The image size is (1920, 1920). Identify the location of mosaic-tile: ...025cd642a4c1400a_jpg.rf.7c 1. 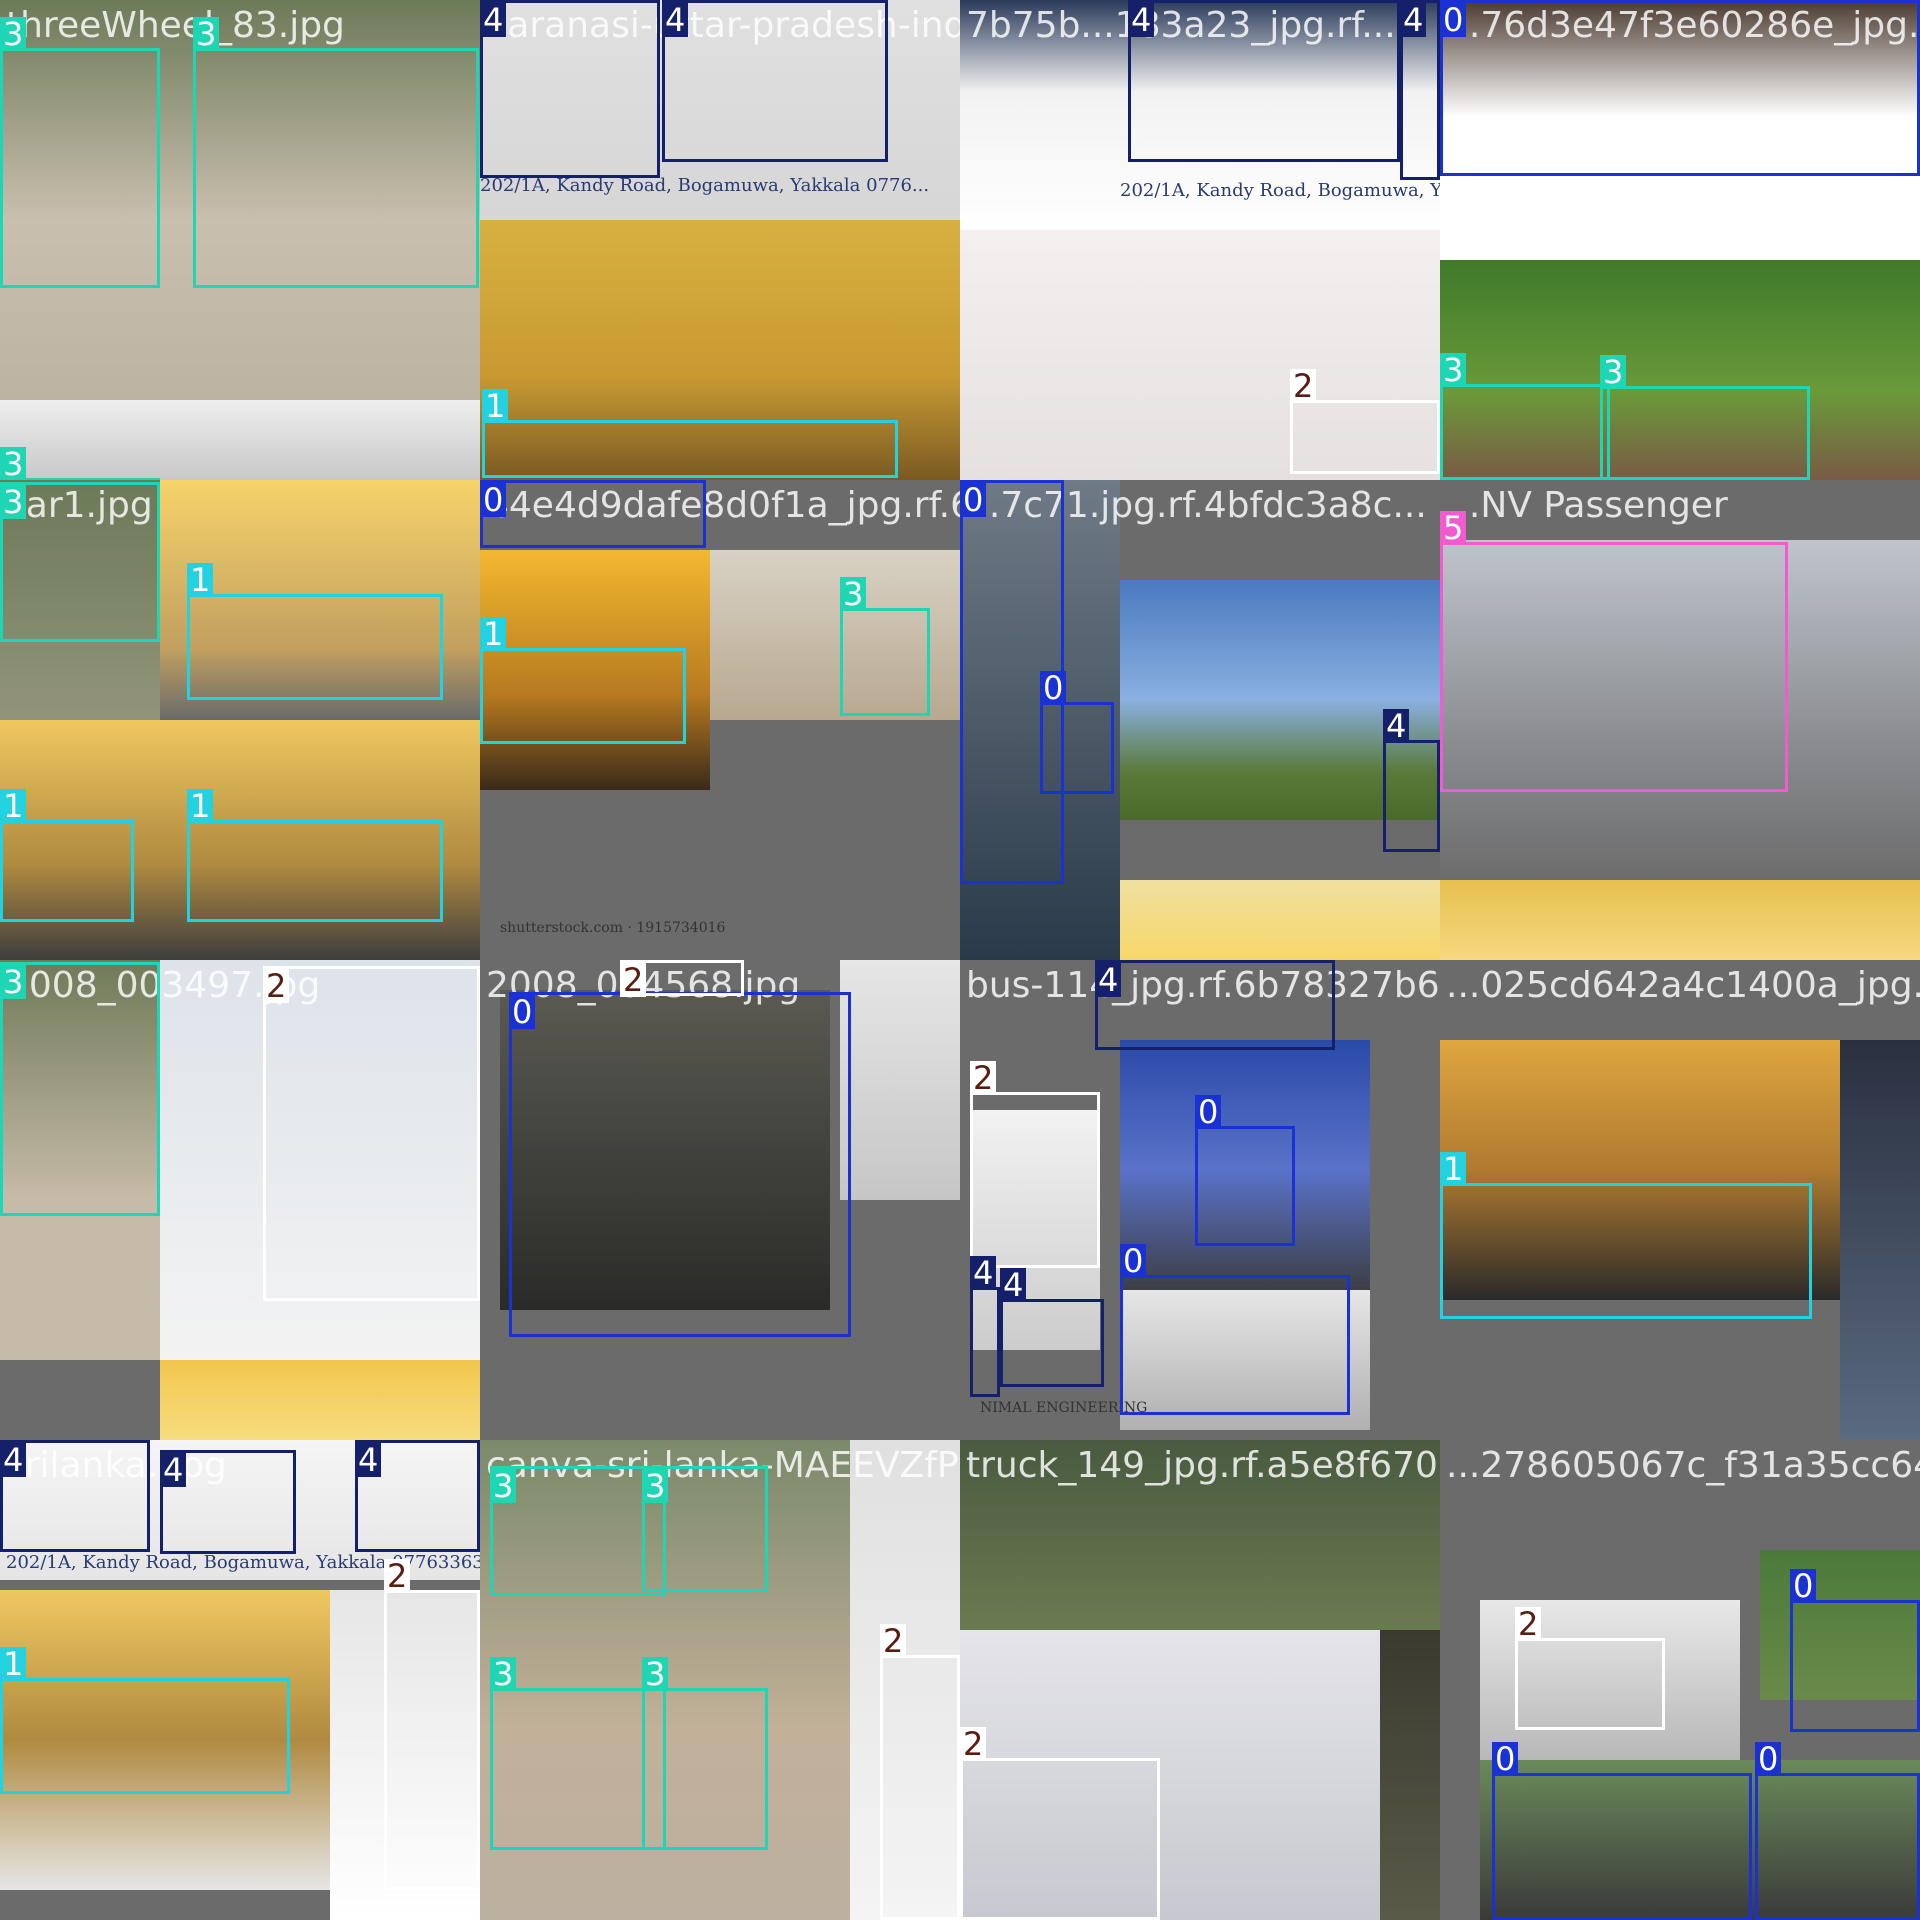
(1680, 1200).